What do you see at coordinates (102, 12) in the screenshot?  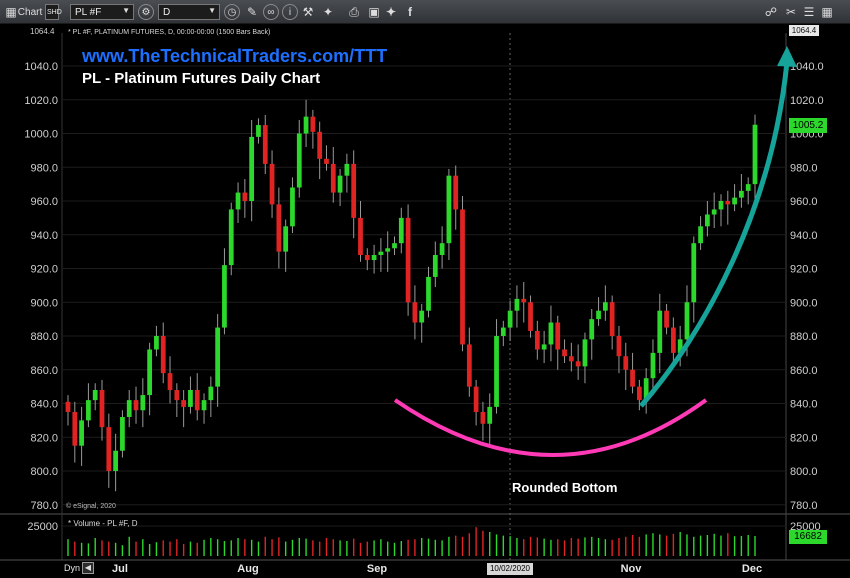 I see `symbol-input: PL #F ▼` at bounding box center [102, 12].